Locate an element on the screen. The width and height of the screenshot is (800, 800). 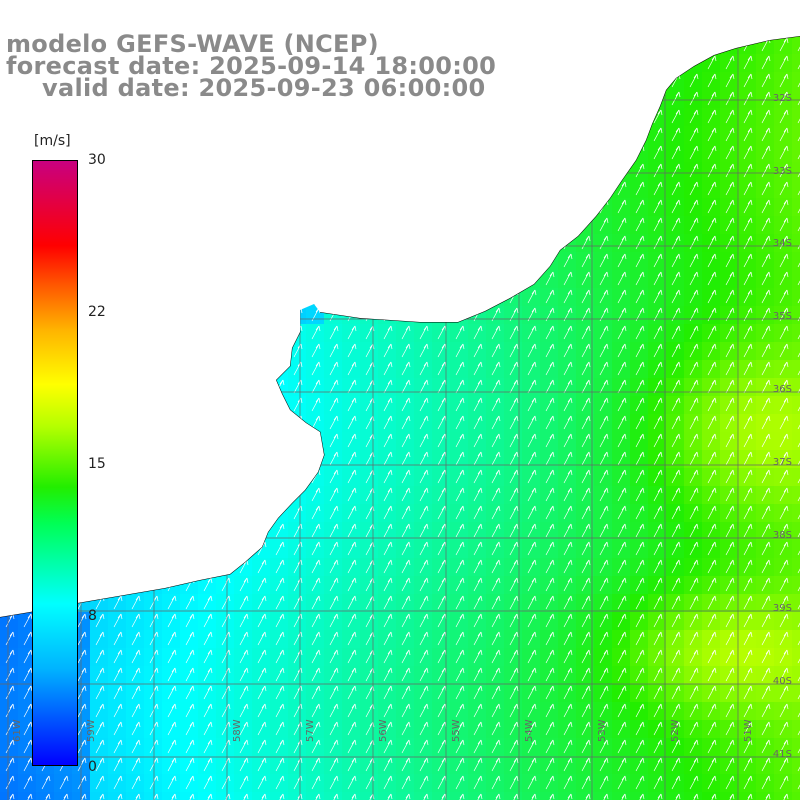
lat-label: 36S is located at coordinates (782, 389).